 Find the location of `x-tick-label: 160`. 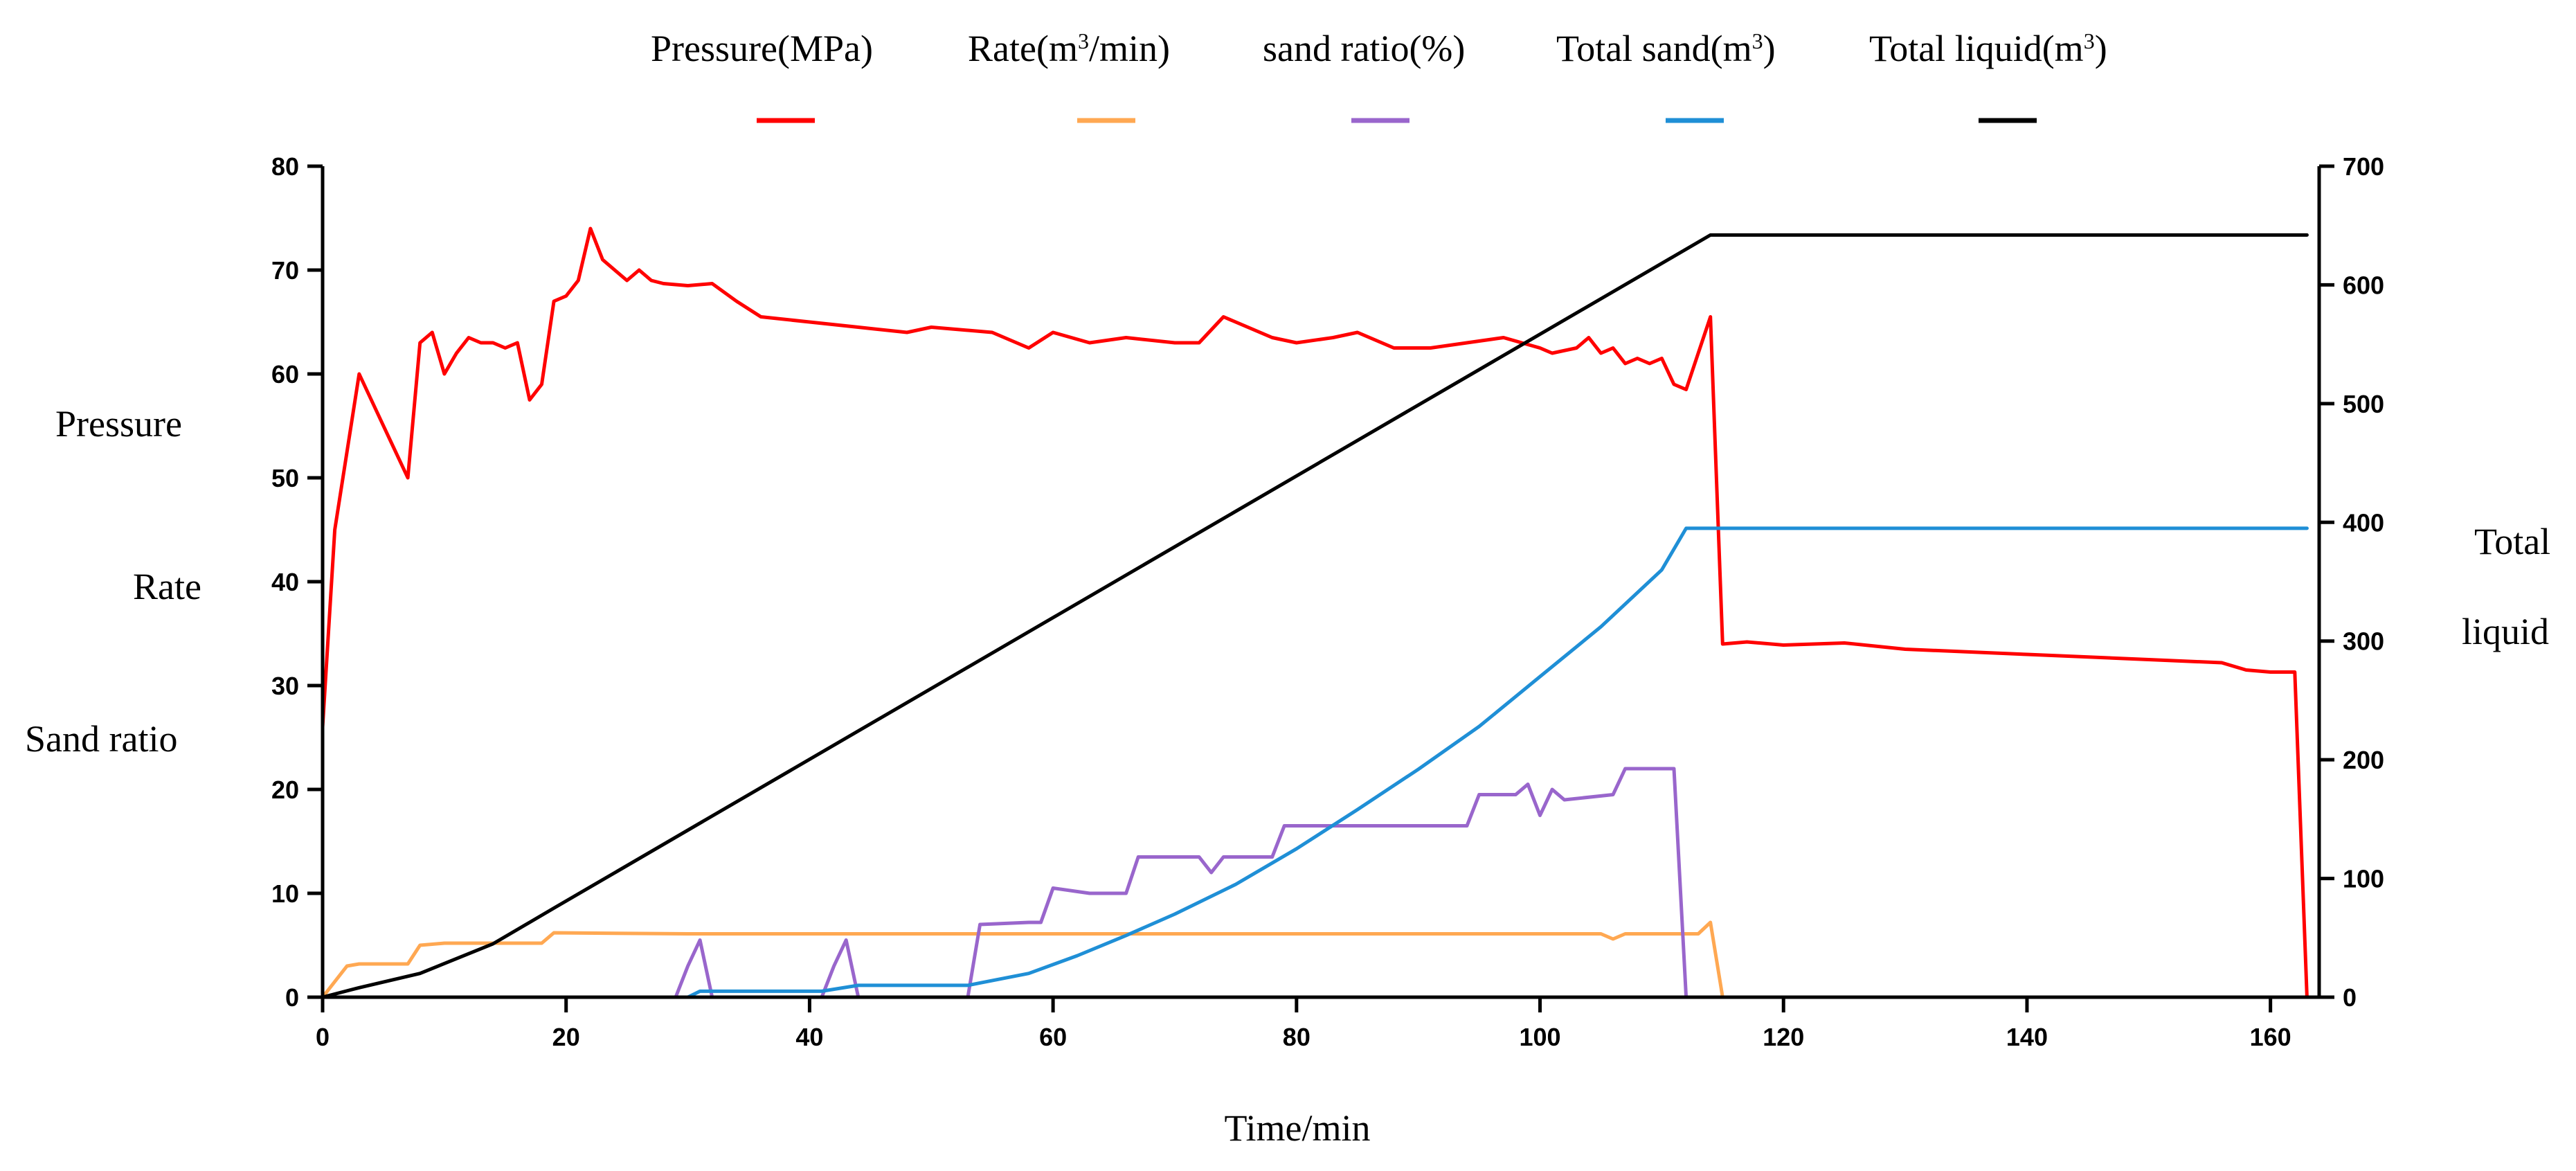

x-tick-label: 160 is located at coordinates (2270, 1037).